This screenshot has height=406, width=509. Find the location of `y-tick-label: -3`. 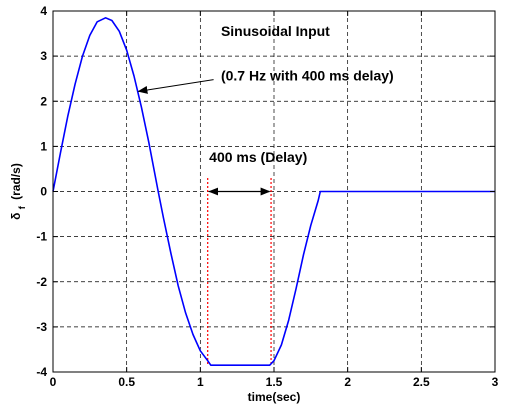

y-tick-label: -3 is located at coordinates (41, 327).